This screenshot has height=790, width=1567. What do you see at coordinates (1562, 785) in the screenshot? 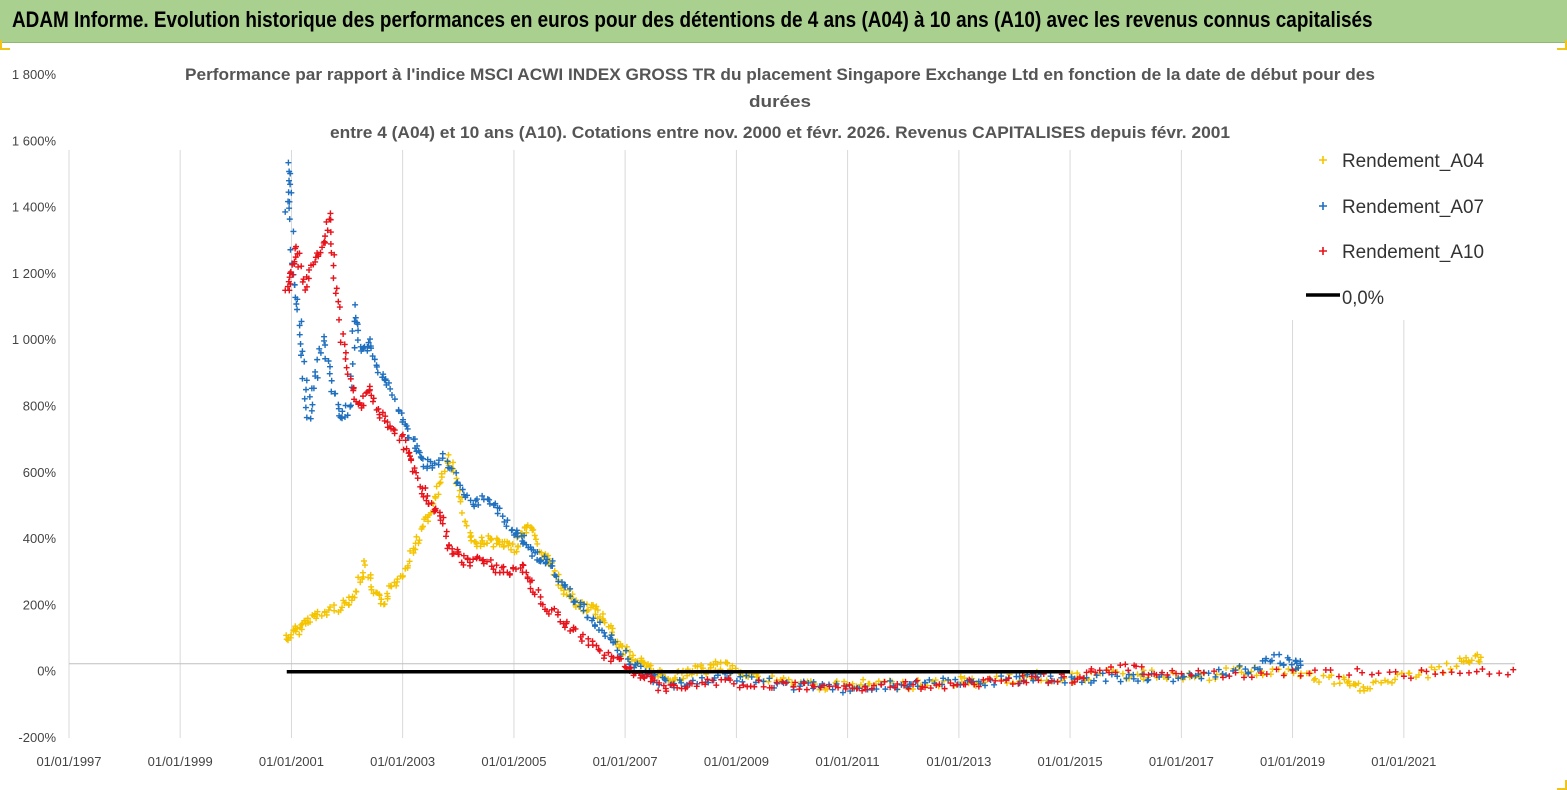
I see `corner-mark-bottom-right` at bounding box center [1562, 785].